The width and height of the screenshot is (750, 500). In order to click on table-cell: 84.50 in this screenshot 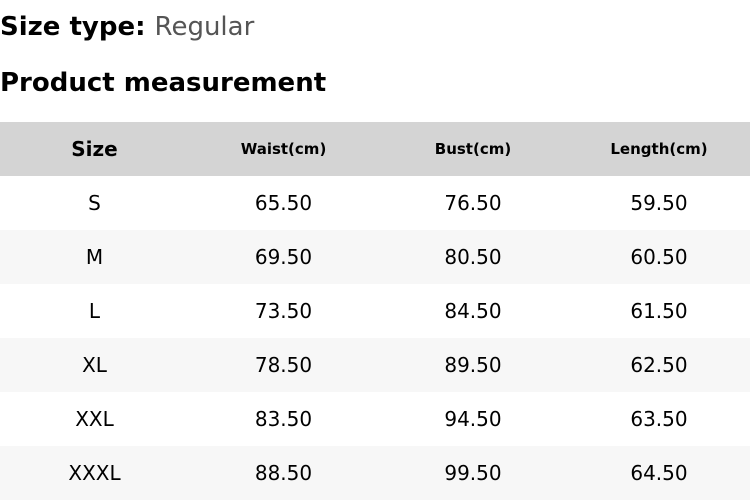, I will do `click(473, 311)`.